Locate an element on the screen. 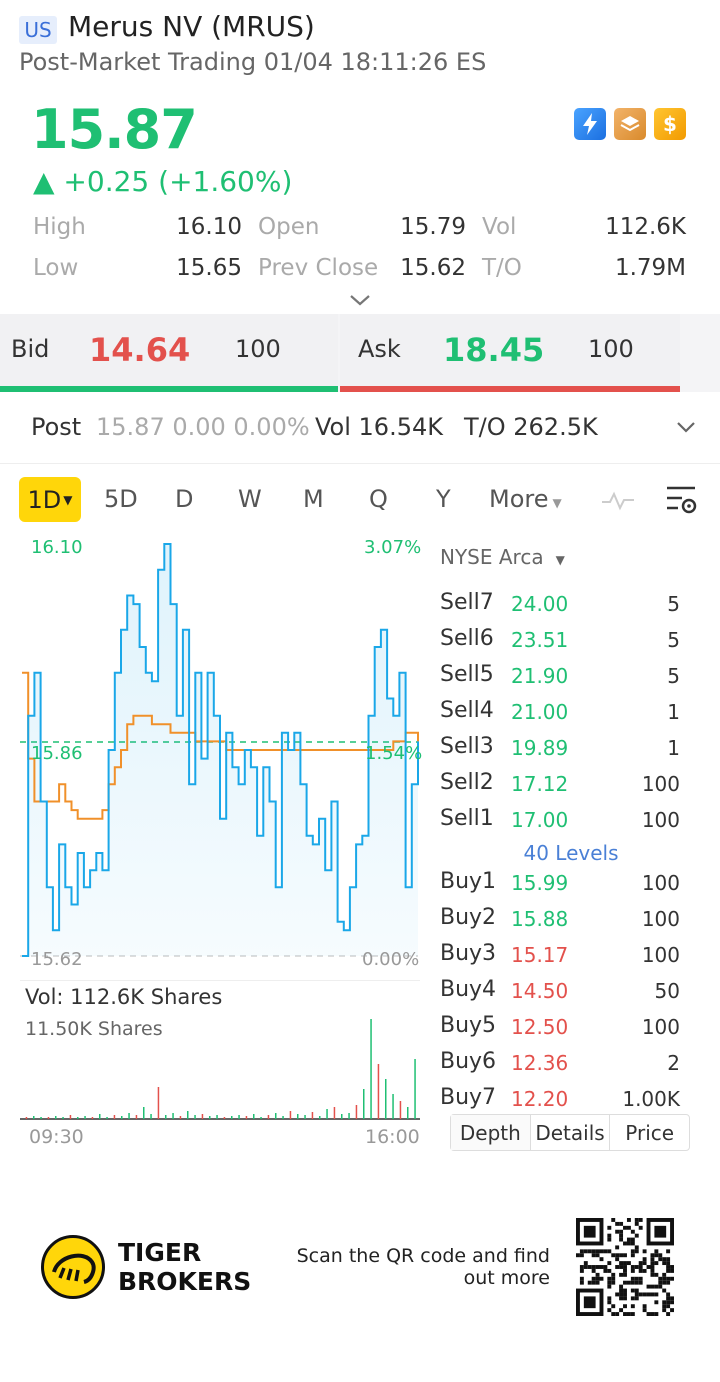  chart-settings-icon is located at coordinates (681, 500).